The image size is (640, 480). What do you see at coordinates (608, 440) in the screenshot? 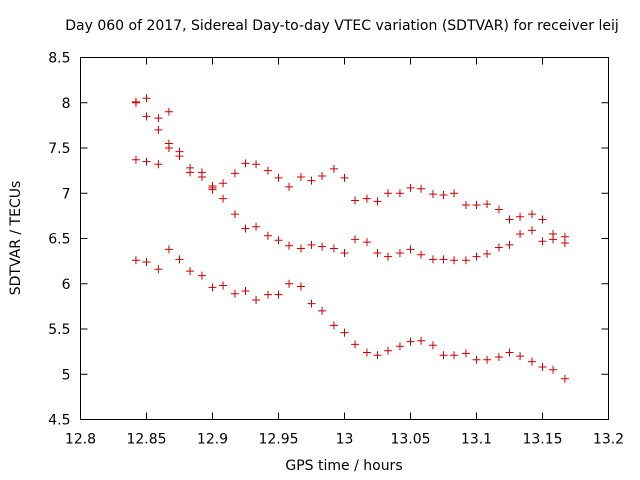
I see `x-tick-label: 13.2` at bounding box center [608, 440].